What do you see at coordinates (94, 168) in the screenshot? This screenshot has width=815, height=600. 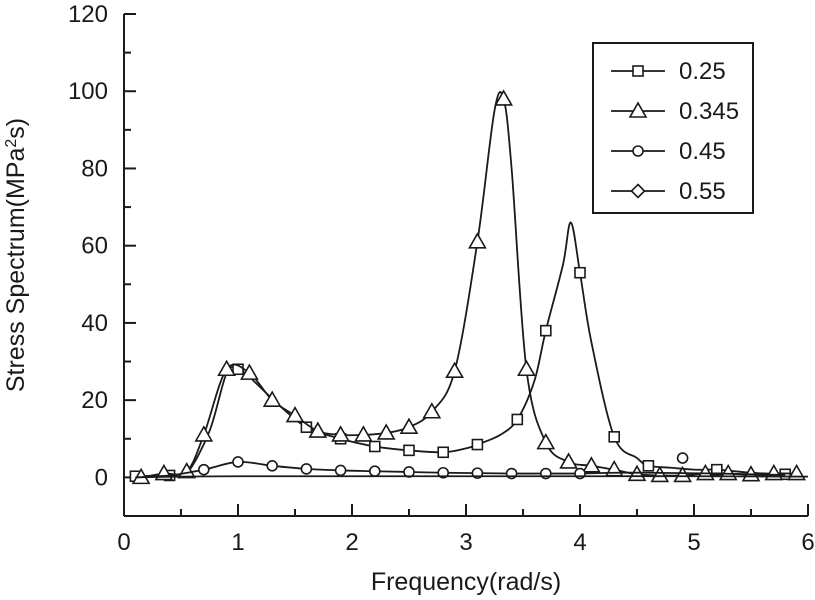 I see `y-tick-label: 80` at bounding box center [94, 168].